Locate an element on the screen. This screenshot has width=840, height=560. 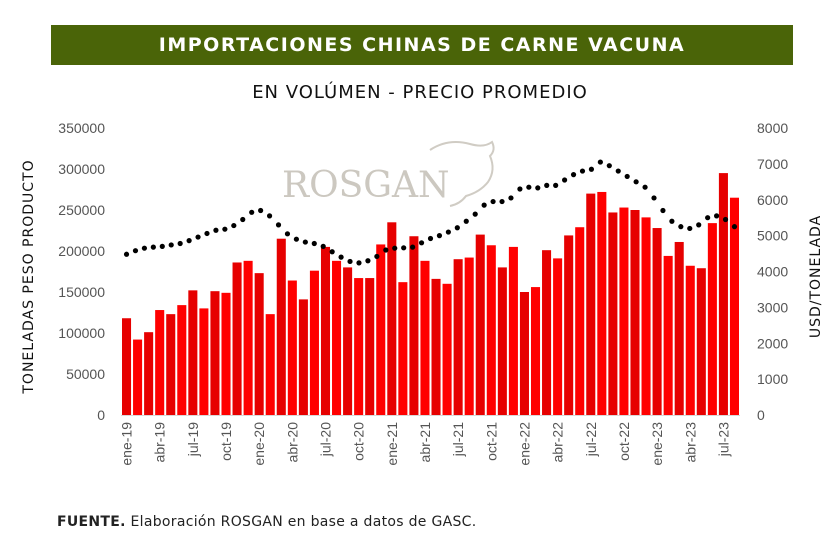
y2-tick-label: 8000 is located at coordinates (772, 128).